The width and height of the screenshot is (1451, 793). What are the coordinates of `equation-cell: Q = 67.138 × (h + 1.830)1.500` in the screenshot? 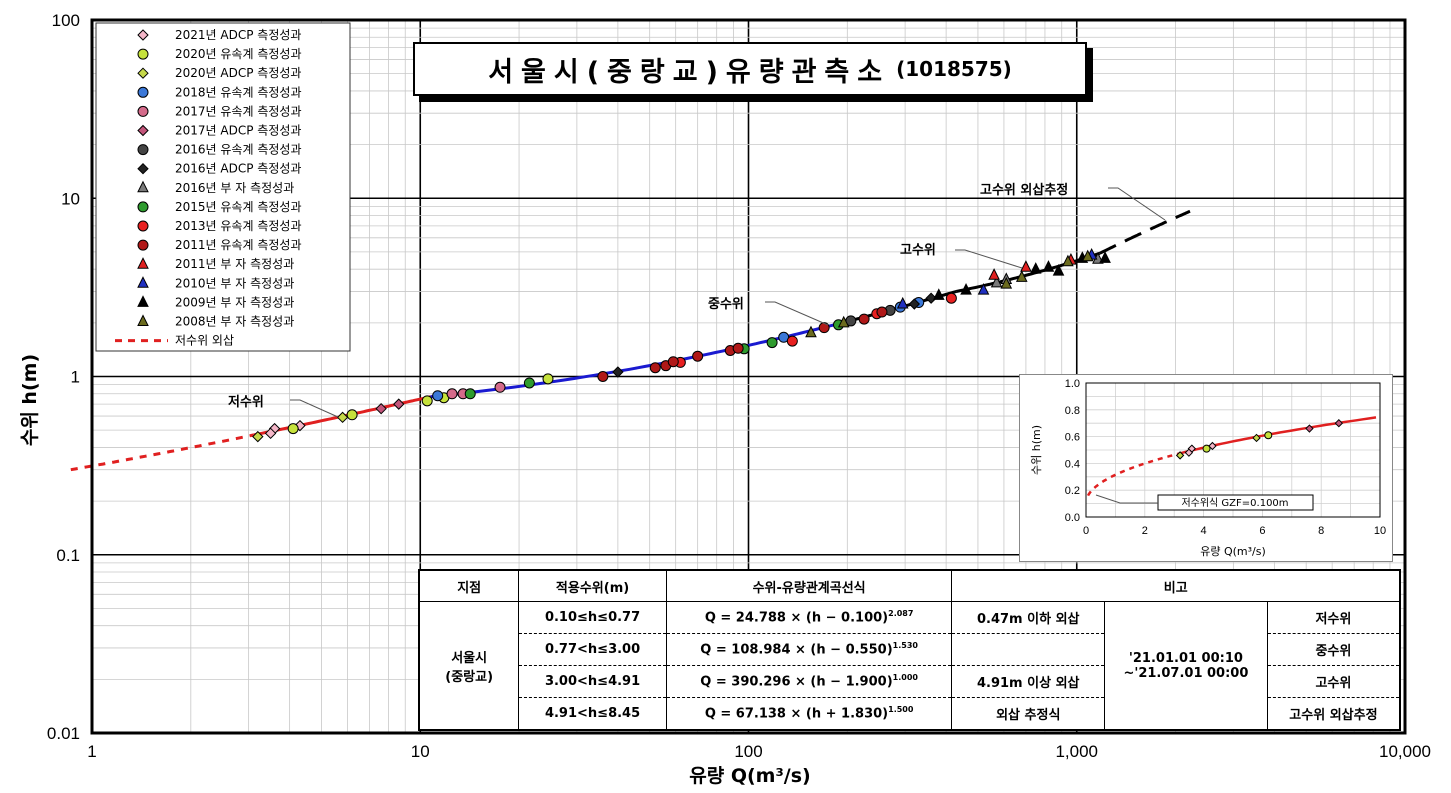 It's located at (809, 713).